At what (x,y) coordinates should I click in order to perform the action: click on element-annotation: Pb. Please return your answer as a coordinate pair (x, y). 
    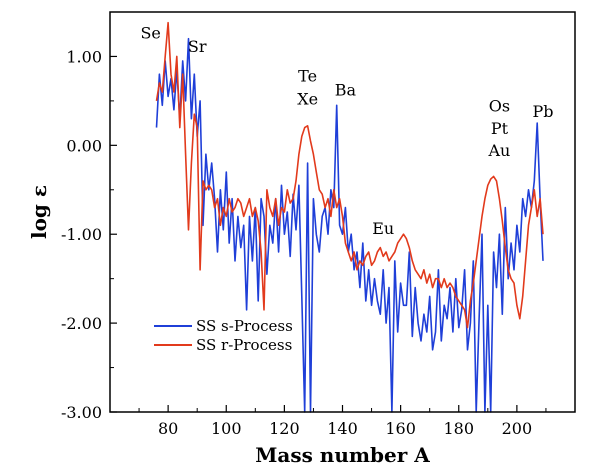
    Looking at the image, I should click on (543, 111).